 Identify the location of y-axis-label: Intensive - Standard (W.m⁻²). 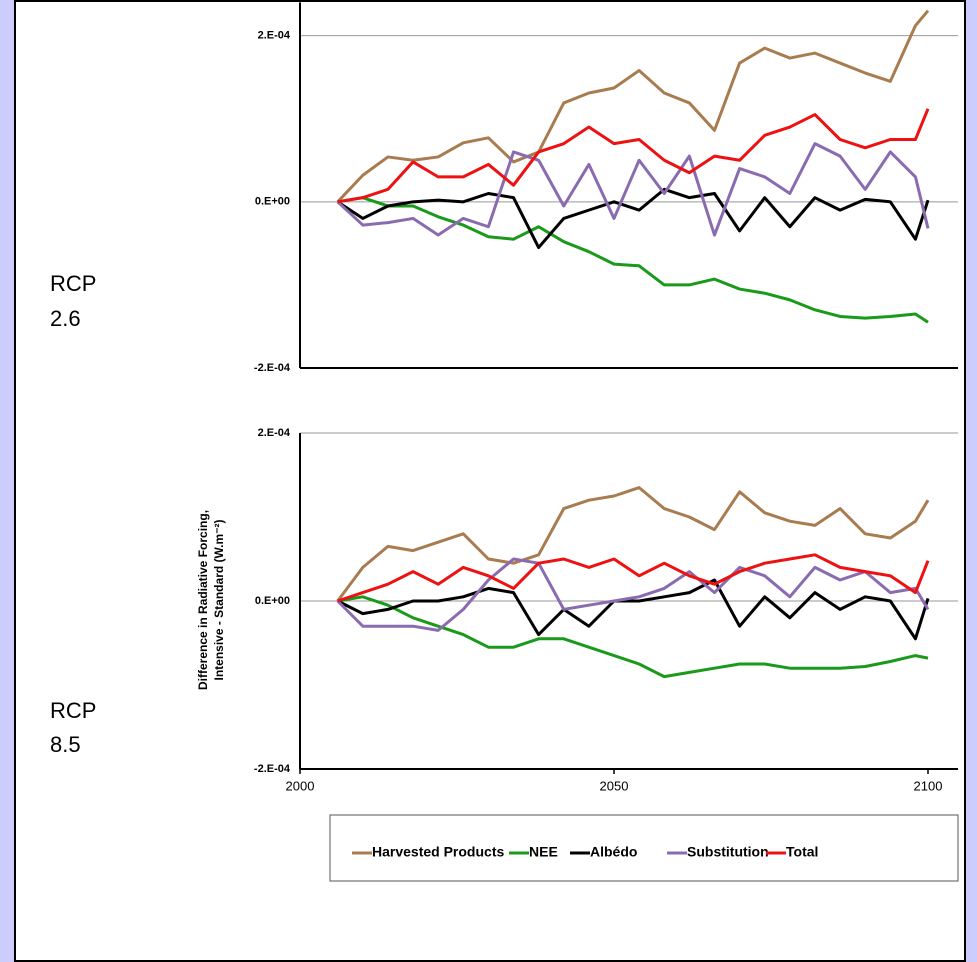
(219, 599).